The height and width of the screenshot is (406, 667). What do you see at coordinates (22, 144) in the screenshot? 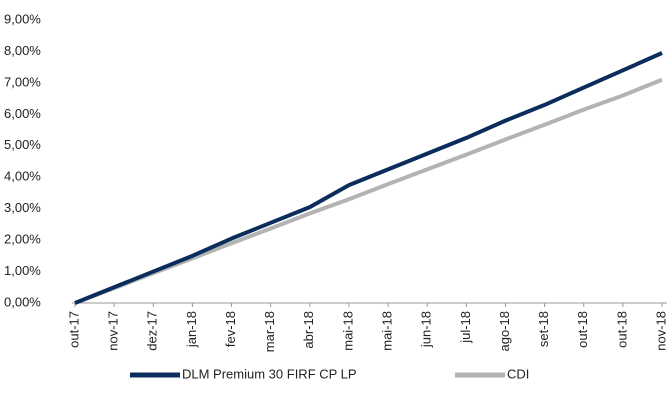
I see `y-tick-label: 5,00%` at bounding box center [22, 144].